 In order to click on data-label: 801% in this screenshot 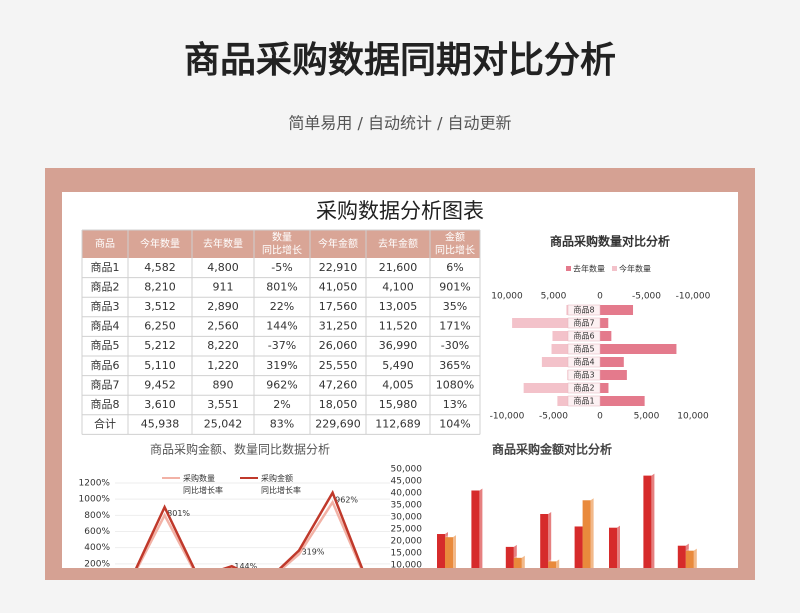, I will do `click(178, 513)`.